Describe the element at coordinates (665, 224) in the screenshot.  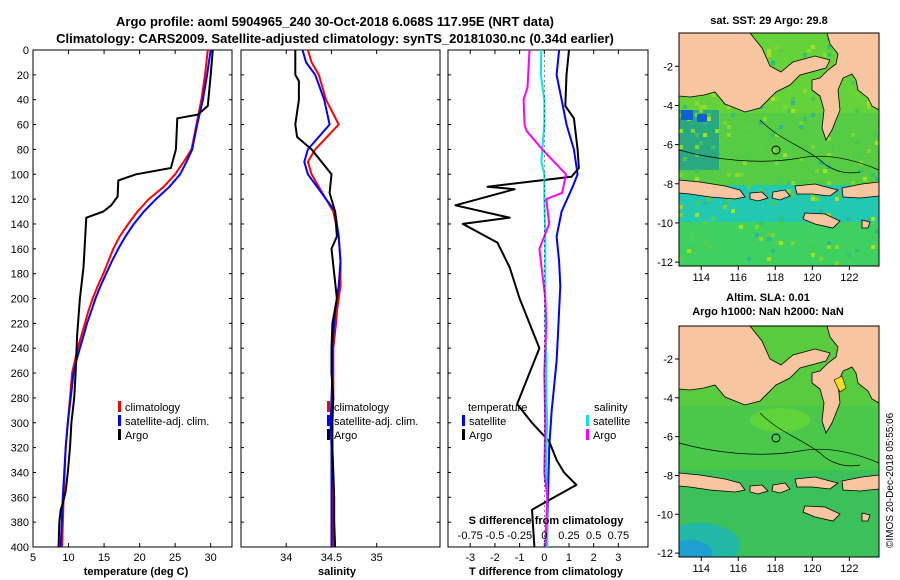
I see `map-y-tick-label: -10` at that location.